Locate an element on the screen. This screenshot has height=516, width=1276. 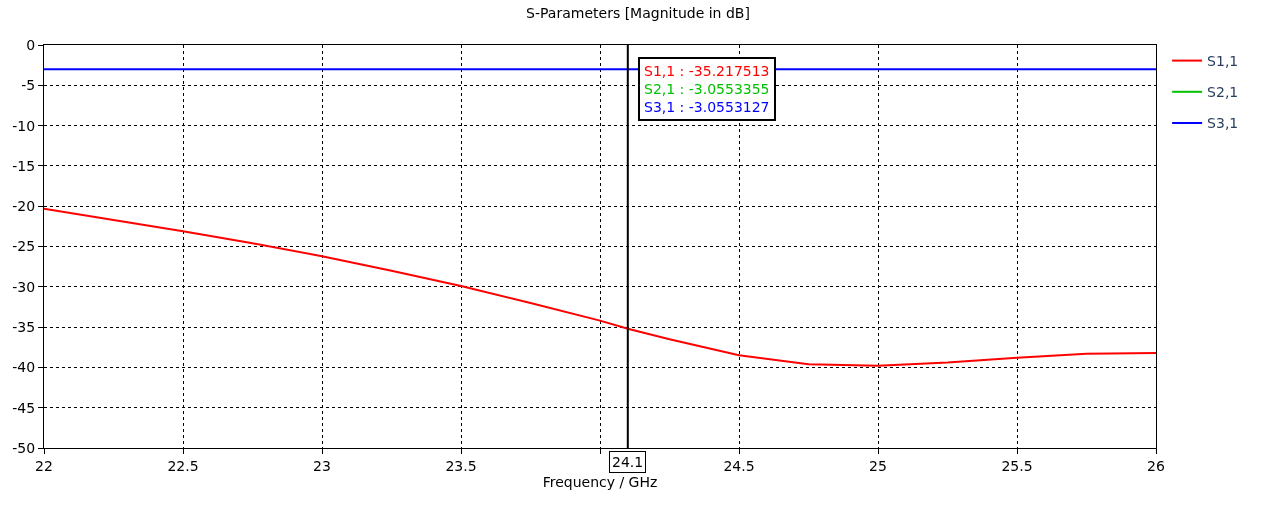
x-tick-label: 22.5 is located at coordinates (183, 465).